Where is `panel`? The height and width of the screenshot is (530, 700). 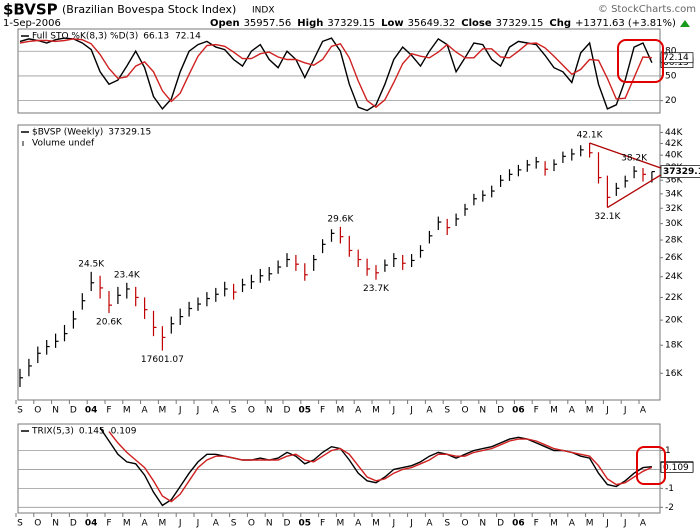
panel is located at coordinates (339, 71).